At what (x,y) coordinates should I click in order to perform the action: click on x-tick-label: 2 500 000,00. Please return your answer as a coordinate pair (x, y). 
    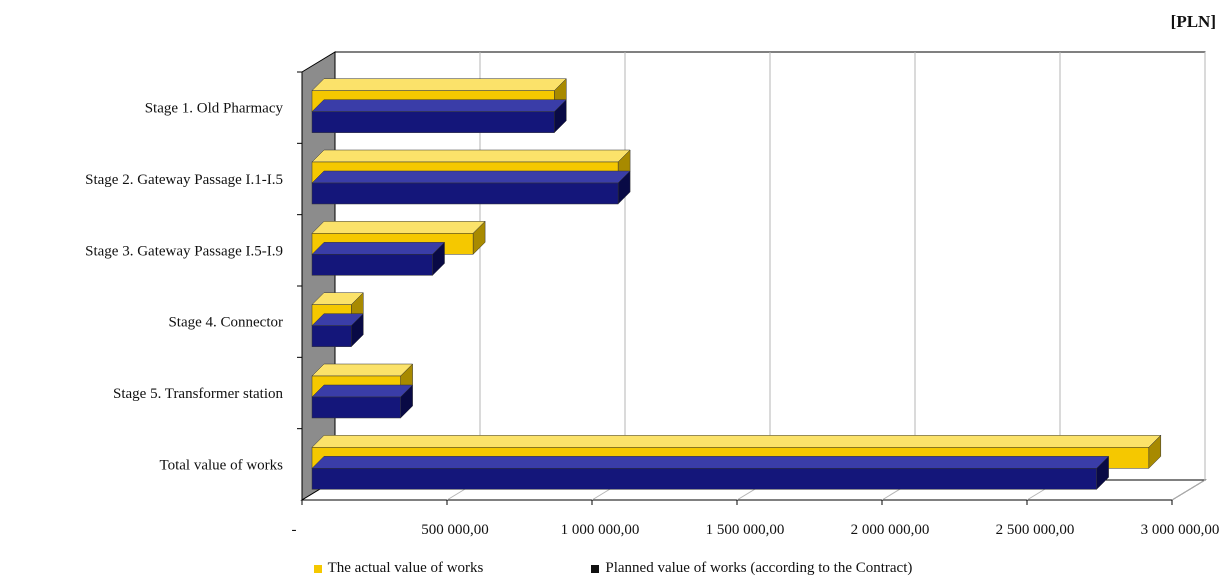
    Looking at the image, I should click on (1035, 530).